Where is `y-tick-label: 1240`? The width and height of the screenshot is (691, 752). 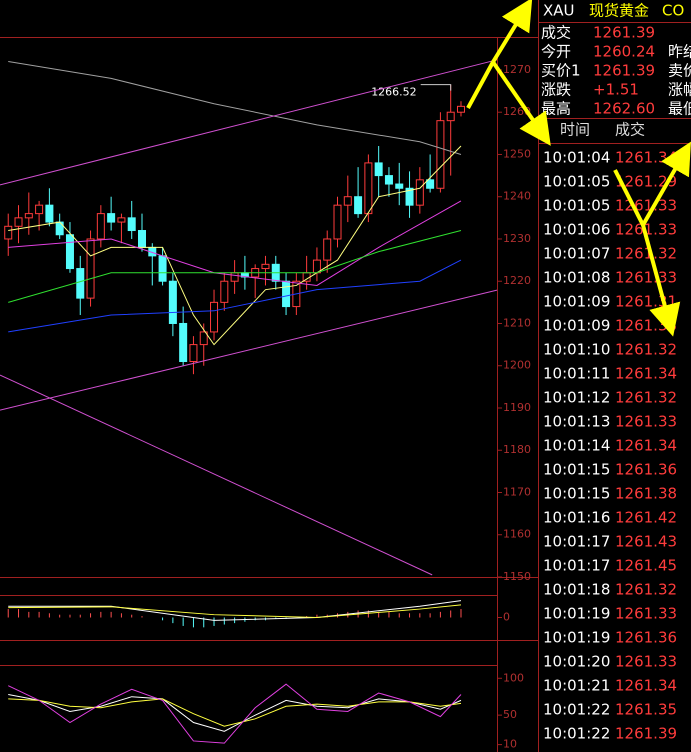
y-tick-label: 1240 is located at coordinates (517, 196).